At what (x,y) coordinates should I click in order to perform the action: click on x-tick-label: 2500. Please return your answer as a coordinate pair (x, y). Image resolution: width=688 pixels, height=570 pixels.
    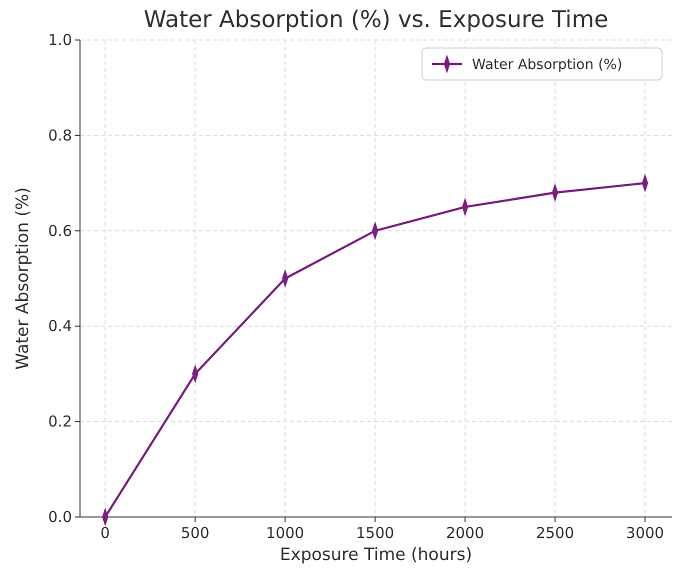
    Looking at the image, I should click on (555, 533).